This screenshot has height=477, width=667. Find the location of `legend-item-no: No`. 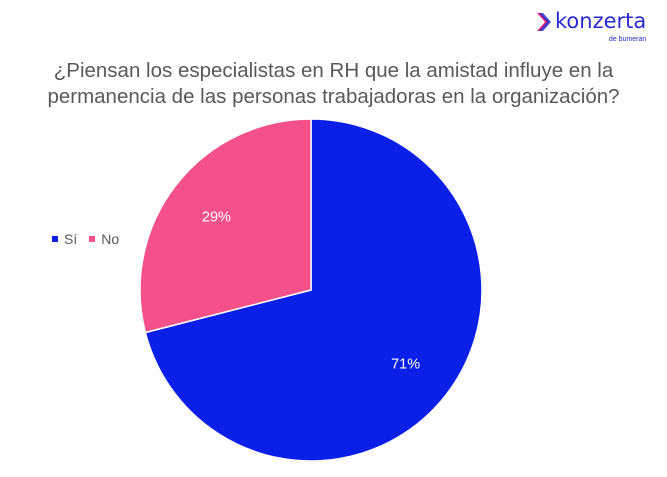

legend-item-no: No is located at coordinates (104, 239).